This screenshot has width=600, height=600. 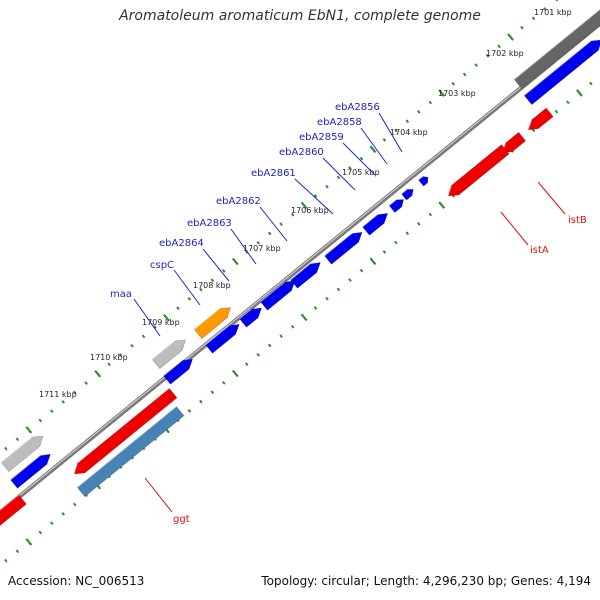 What do you see at coordinates (245, 314) in the screenshot?
I see `gene-blue-mid-5-highlight` at bounding box center [245, 314].